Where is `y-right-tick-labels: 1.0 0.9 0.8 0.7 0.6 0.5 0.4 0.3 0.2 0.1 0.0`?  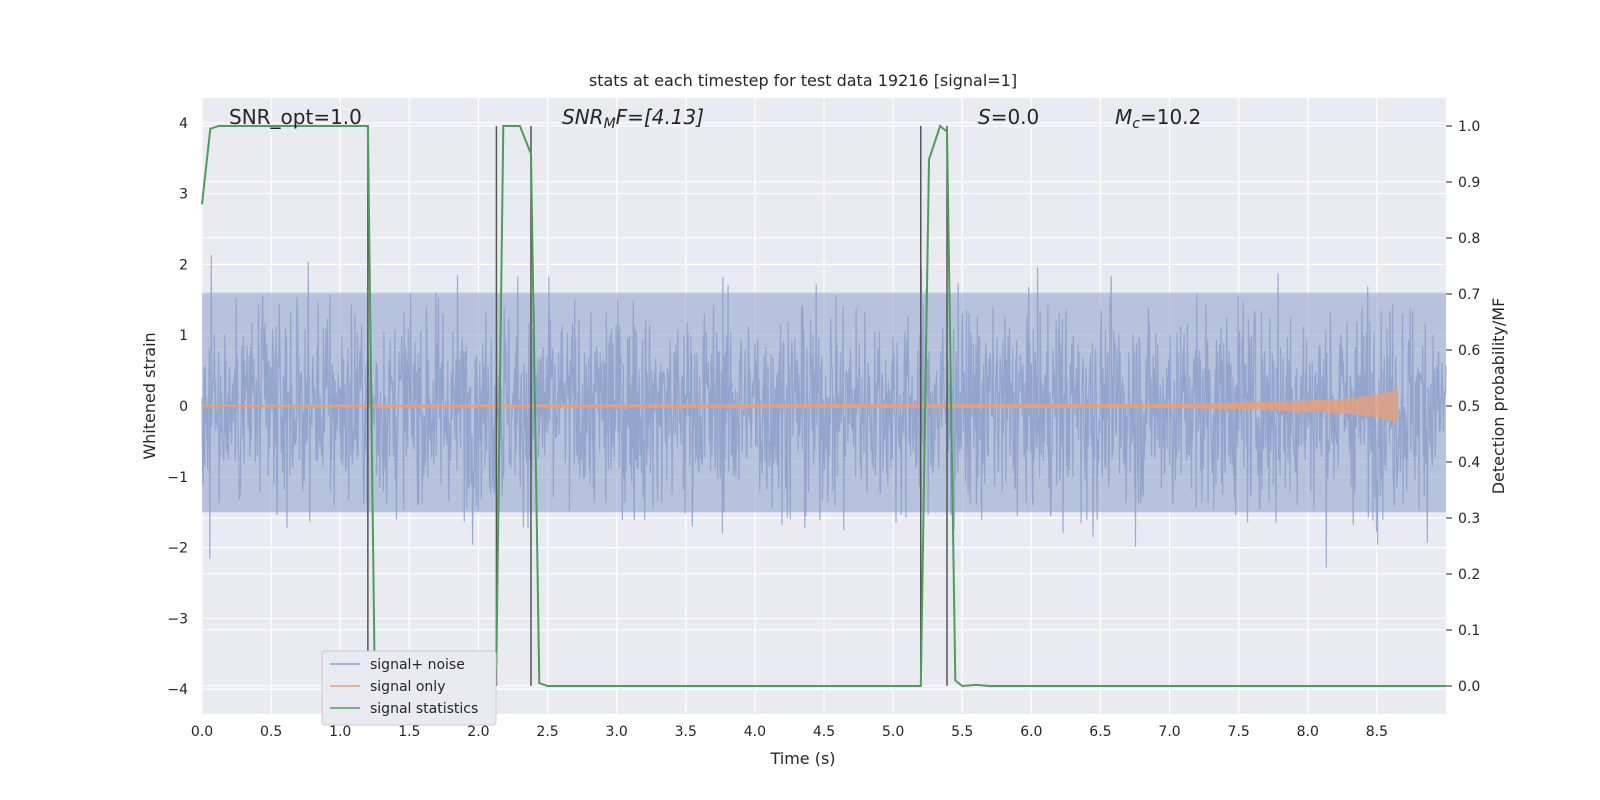
y-right-tick-labels: 1.0 0.9 0.8 0.7 0.6 0.5 0.4 0.3 0.2 0.1 0.0 is located at coordinates (1463, 407).